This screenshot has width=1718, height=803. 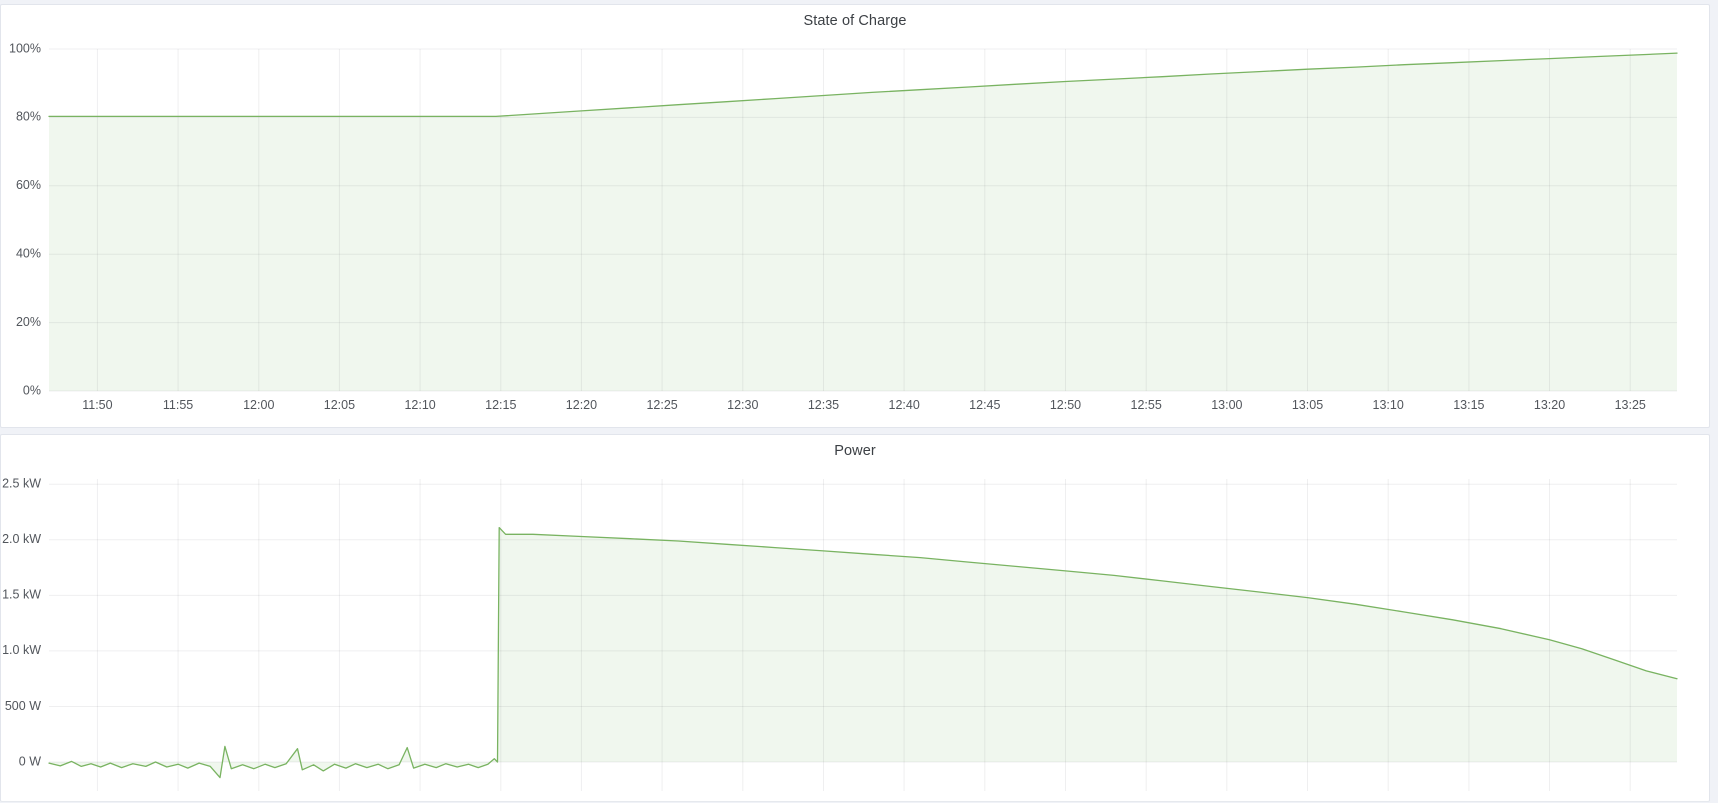 What do you see at coordinates (1226, 405) in the screenshot?
I see `x-tick-label: 13:00` at bounding box center [1226, 405].